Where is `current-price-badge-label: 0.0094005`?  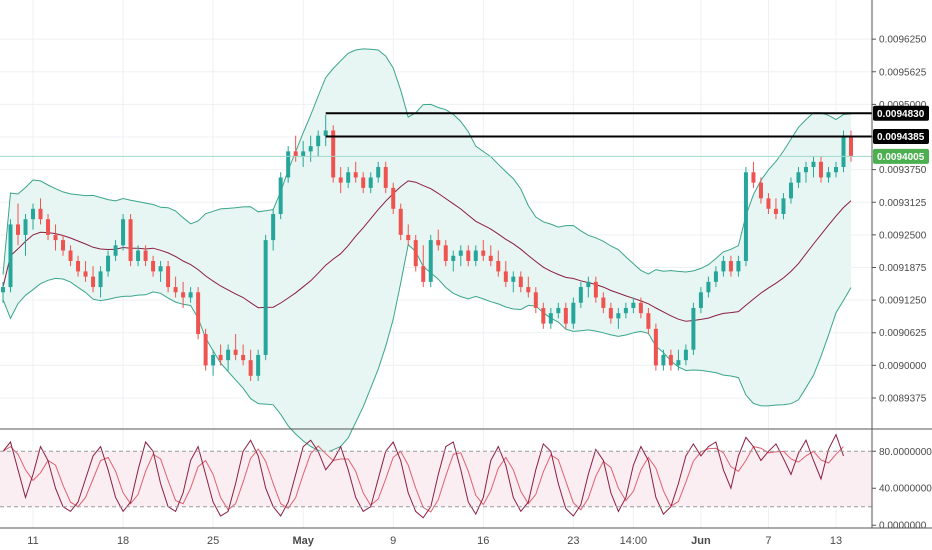
current-price-badge-label: 0.0094005 is located at coordinates (901, 157).